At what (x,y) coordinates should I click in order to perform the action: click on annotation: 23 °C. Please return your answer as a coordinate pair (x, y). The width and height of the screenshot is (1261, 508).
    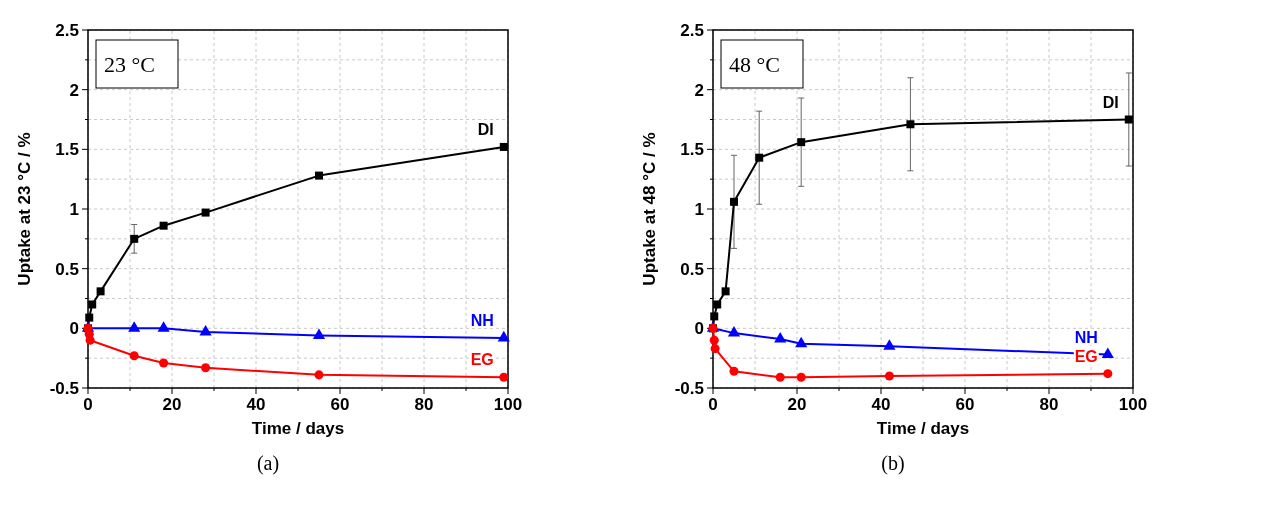
    Looking at the image, I should click on (129, 64).